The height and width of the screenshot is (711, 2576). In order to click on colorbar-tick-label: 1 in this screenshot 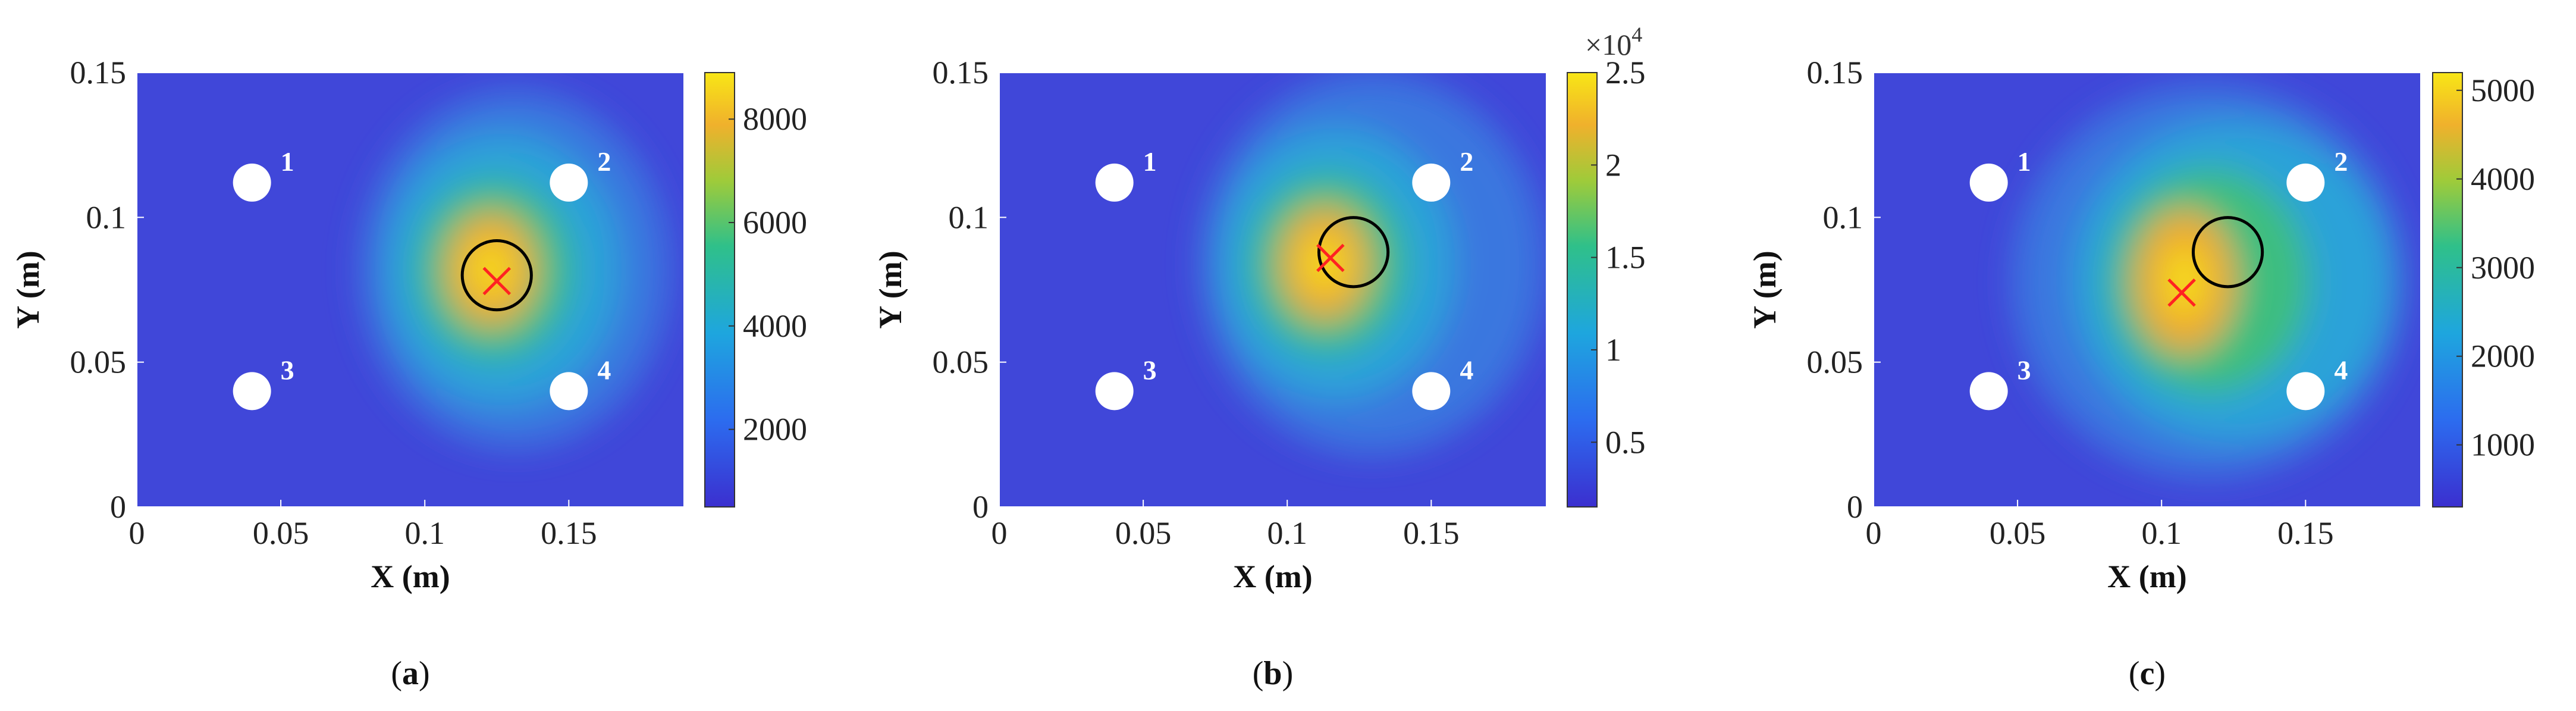, I will do `click(1613, 350)`.